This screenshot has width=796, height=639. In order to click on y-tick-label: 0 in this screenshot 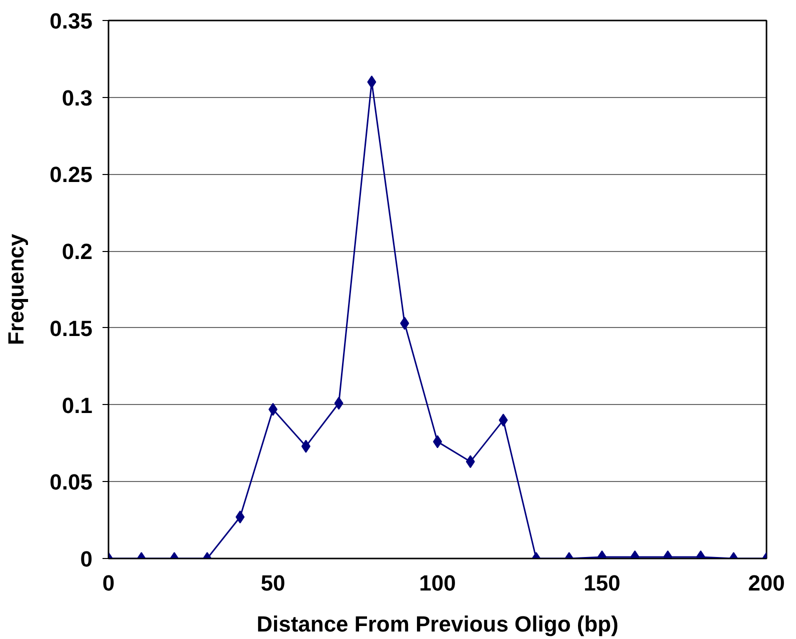, I will do `click(86, 559)`.